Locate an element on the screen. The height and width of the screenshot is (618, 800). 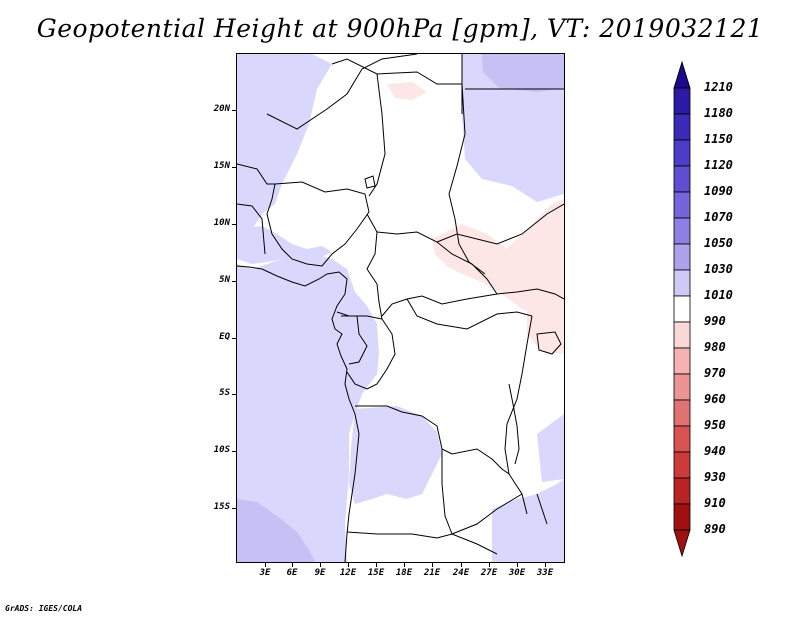
border-chad-sudan is located at coordinates (467, 179).